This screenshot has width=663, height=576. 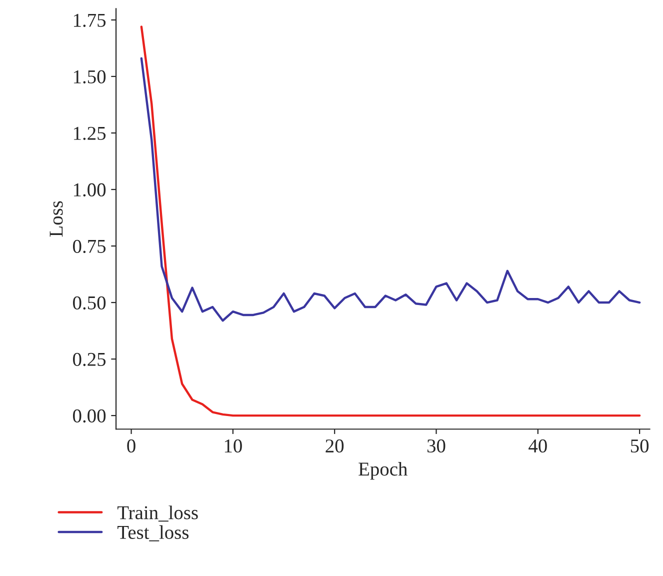 What do you see at coordinates (335, 446) in the screenshot?
I see `x-tick-label: 20` at bounding box center [335, 446].